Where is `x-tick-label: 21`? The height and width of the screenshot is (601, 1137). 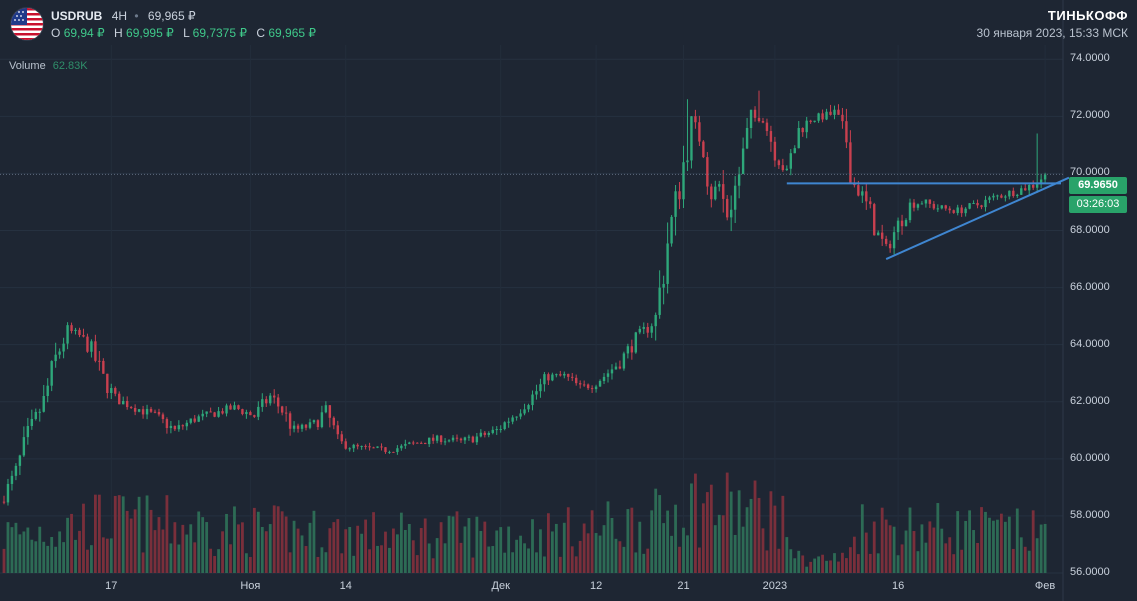
x-tick-label: 21 is located at coordinates (683, 586).